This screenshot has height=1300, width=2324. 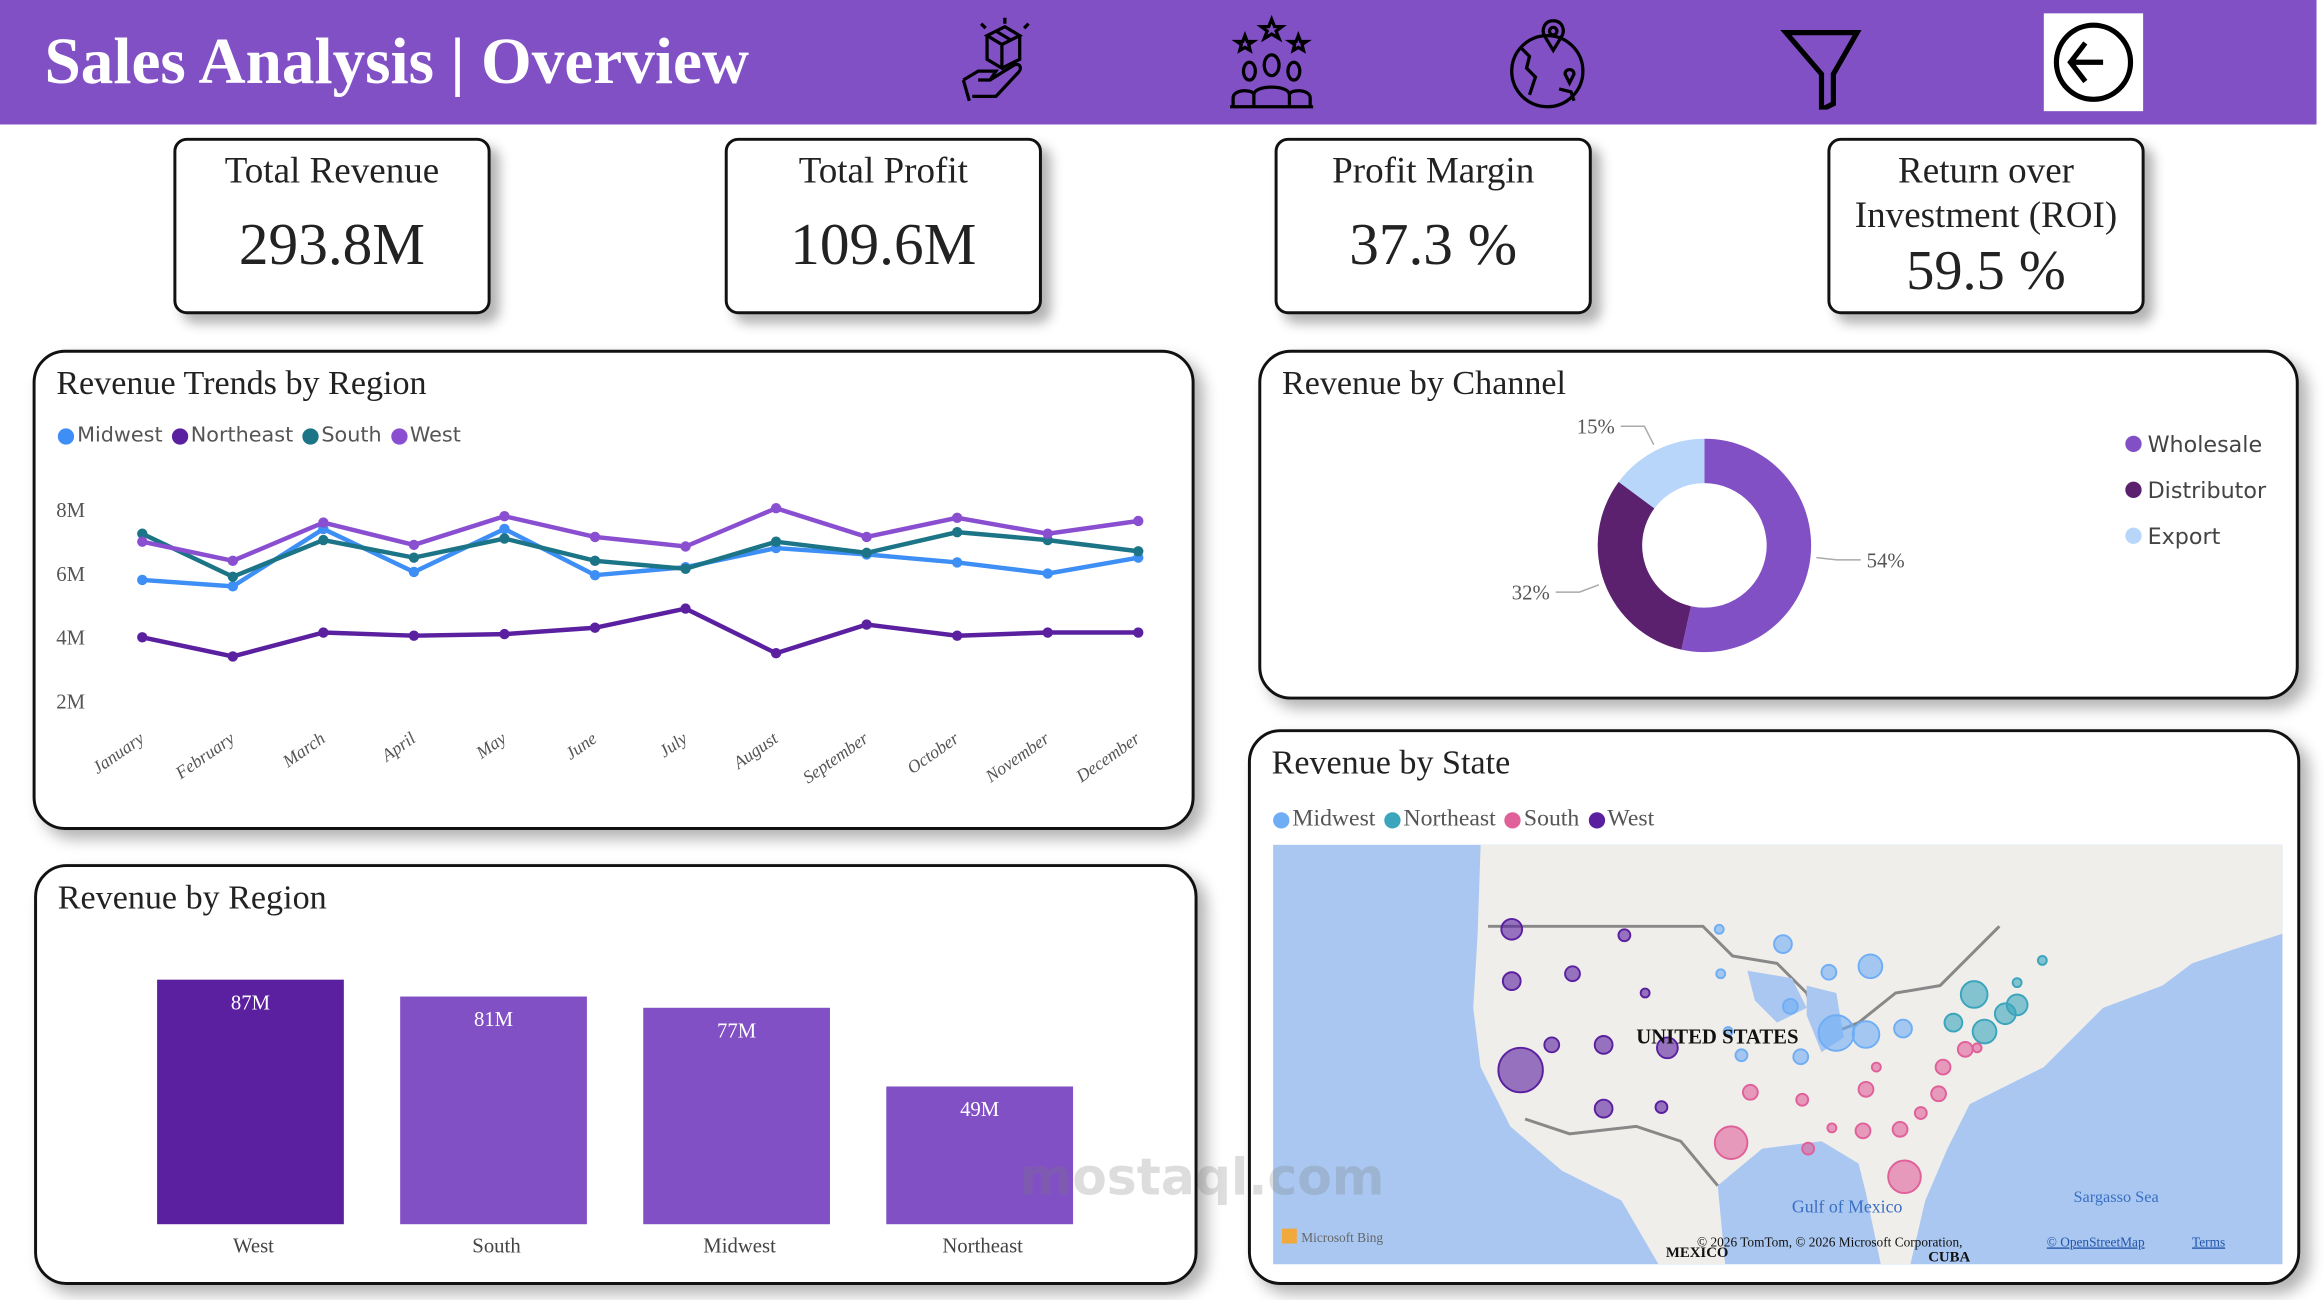 I want to click on legend-item: South, so click(x=1541, y=819).